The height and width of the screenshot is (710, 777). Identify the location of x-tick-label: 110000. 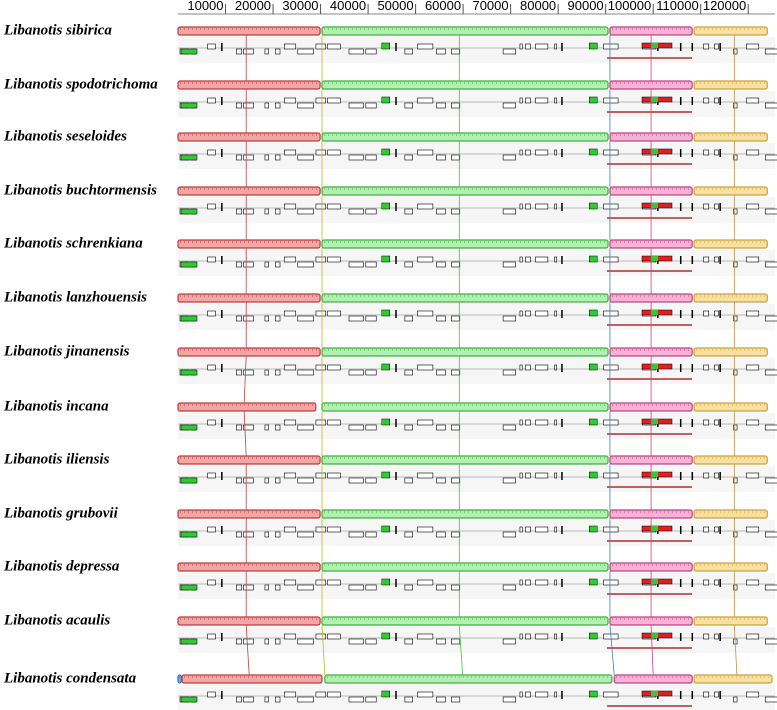
(677, 6).